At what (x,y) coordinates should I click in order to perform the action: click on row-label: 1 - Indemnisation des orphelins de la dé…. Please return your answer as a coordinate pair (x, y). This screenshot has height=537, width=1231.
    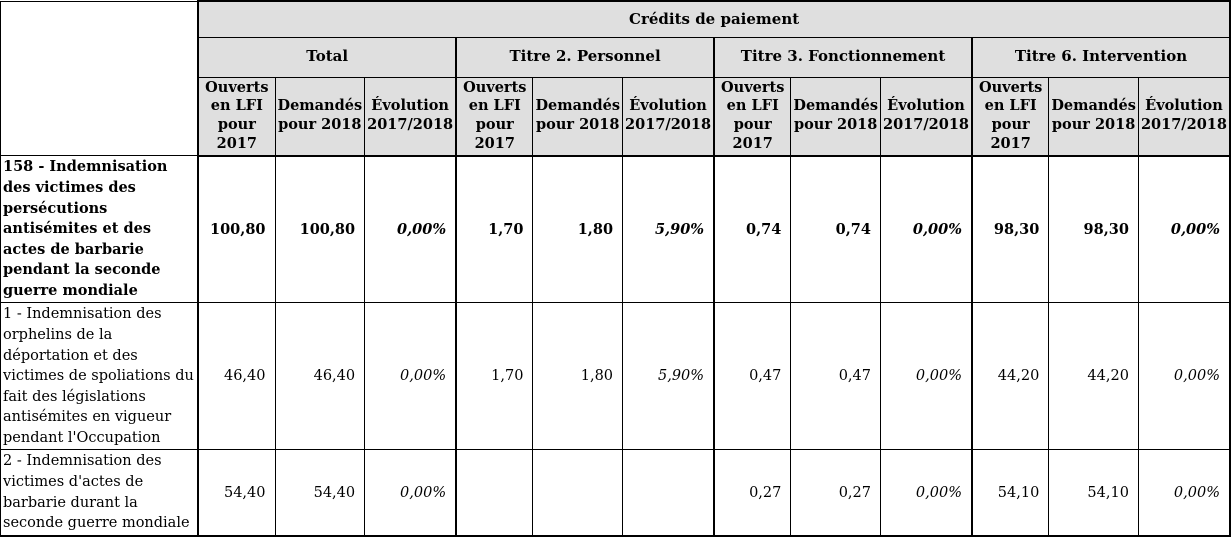
    Looking at the image, I should click on (99, 376).